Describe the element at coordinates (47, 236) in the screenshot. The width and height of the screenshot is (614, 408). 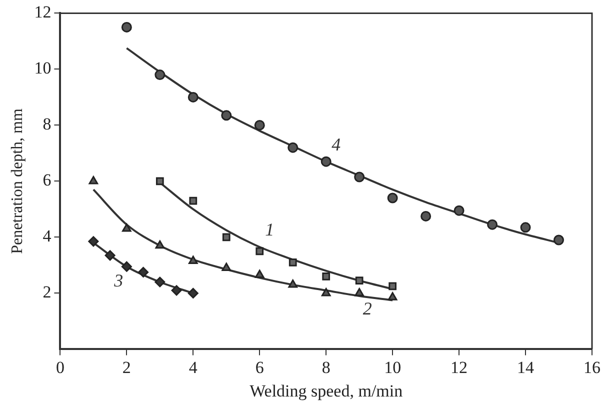
I see `y-tick-label: 4` at that location.